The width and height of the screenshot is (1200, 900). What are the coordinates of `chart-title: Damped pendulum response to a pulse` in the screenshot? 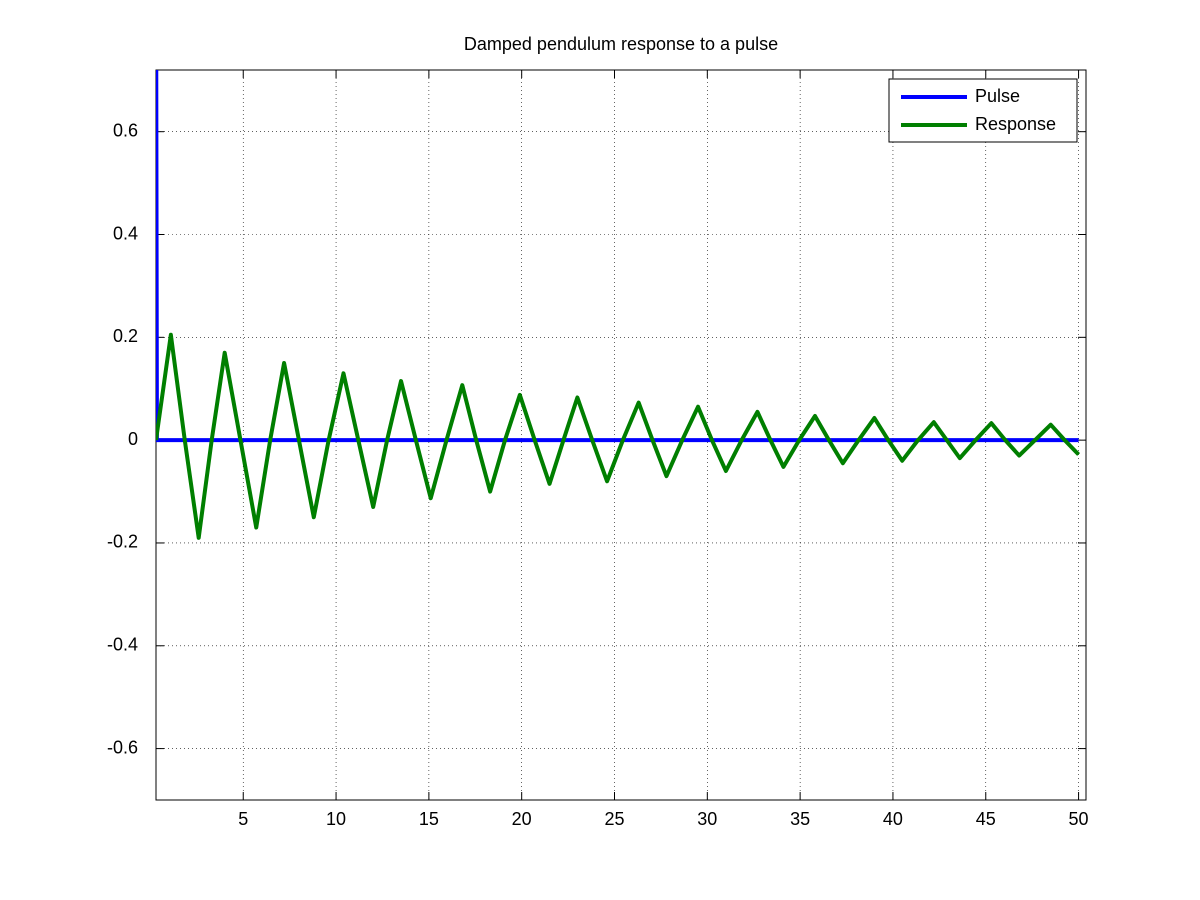 It's located at (621, 44).